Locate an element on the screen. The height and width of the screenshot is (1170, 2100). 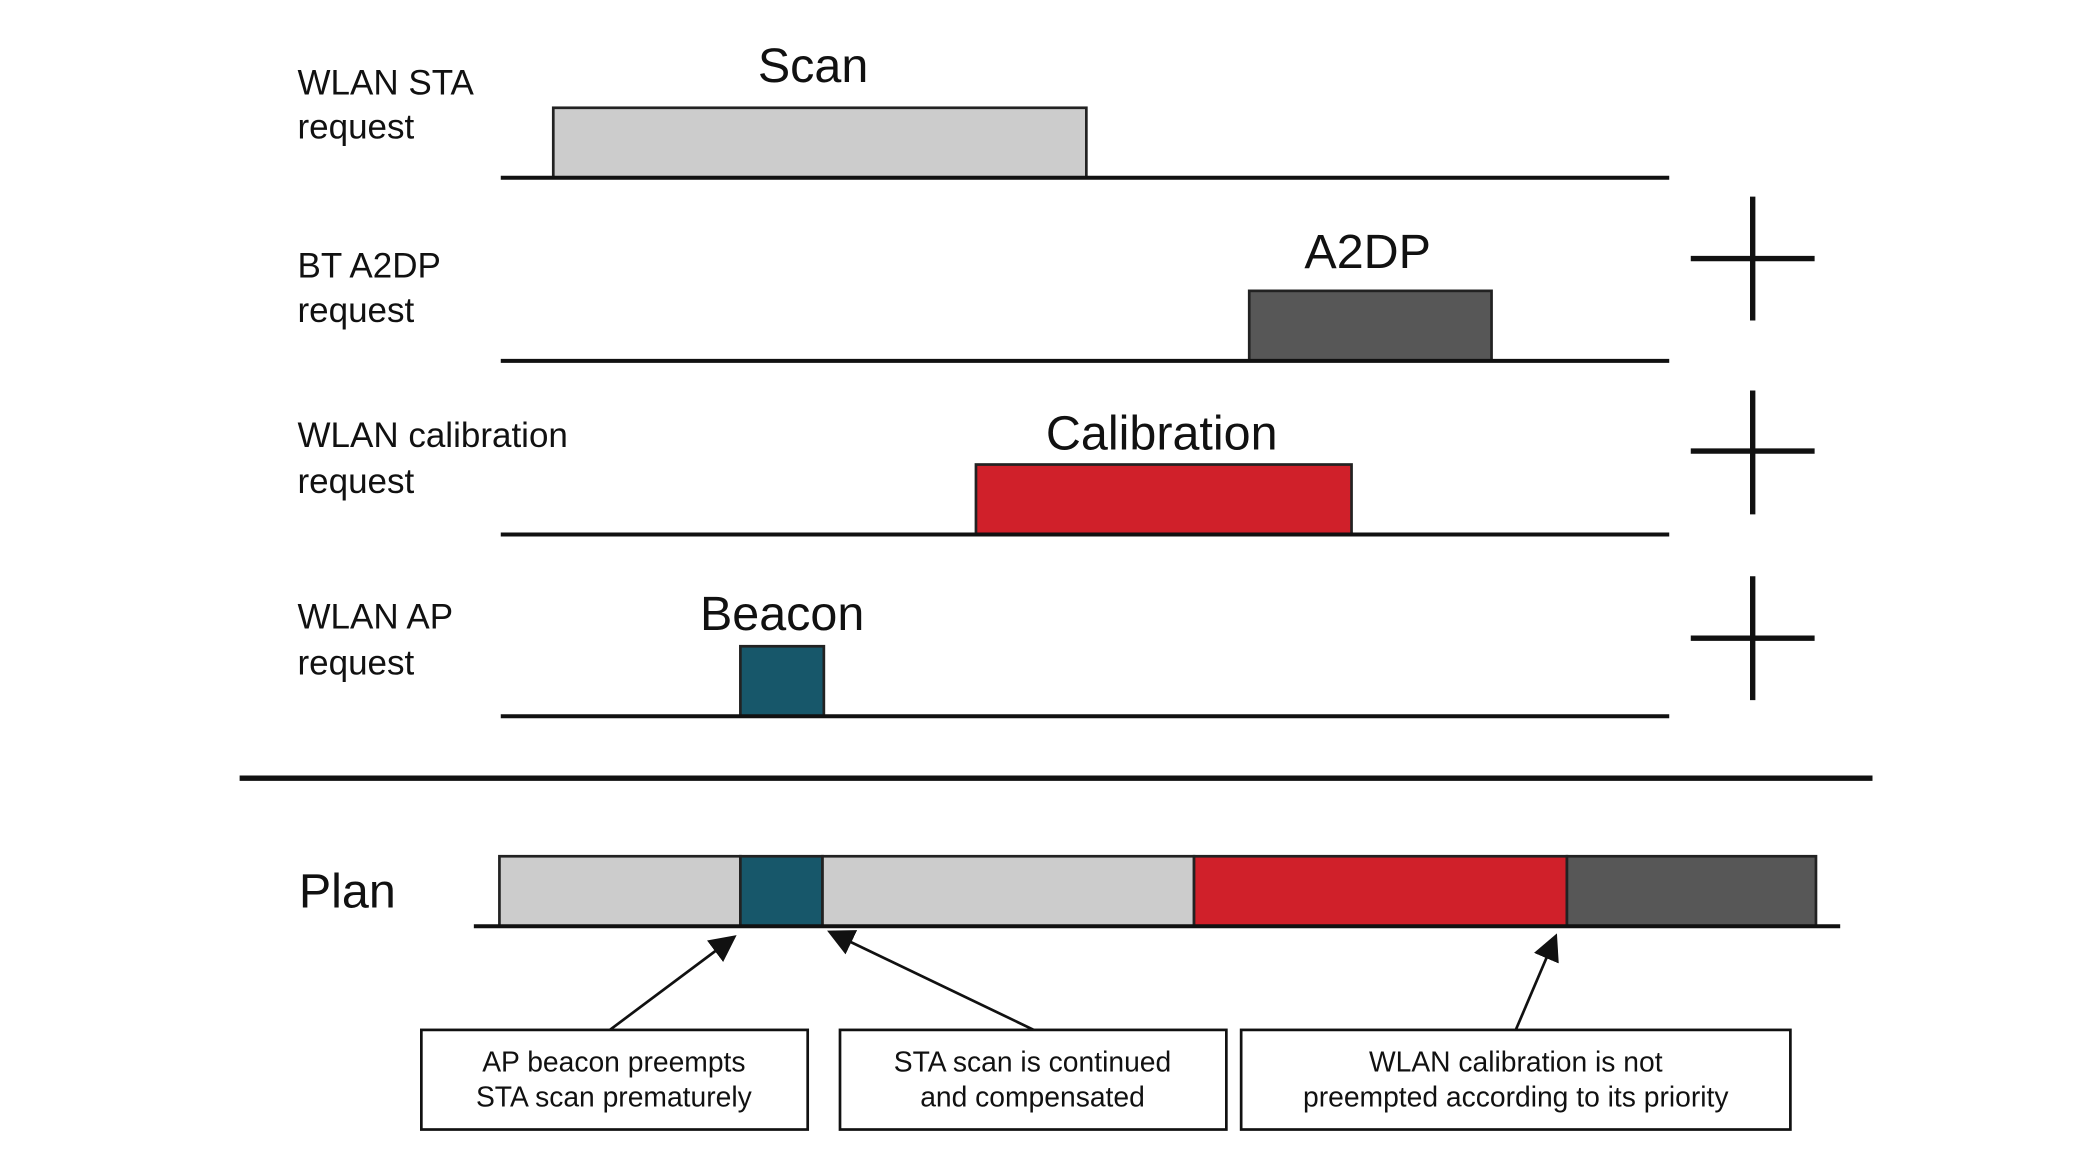
row-label: WLAN calibration is located at coordinates (433, 435).